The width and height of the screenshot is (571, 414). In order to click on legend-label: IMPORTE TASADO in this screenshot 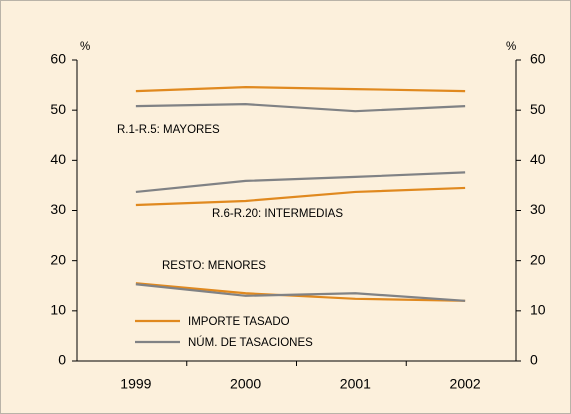, I will do `click(239, 322)`.